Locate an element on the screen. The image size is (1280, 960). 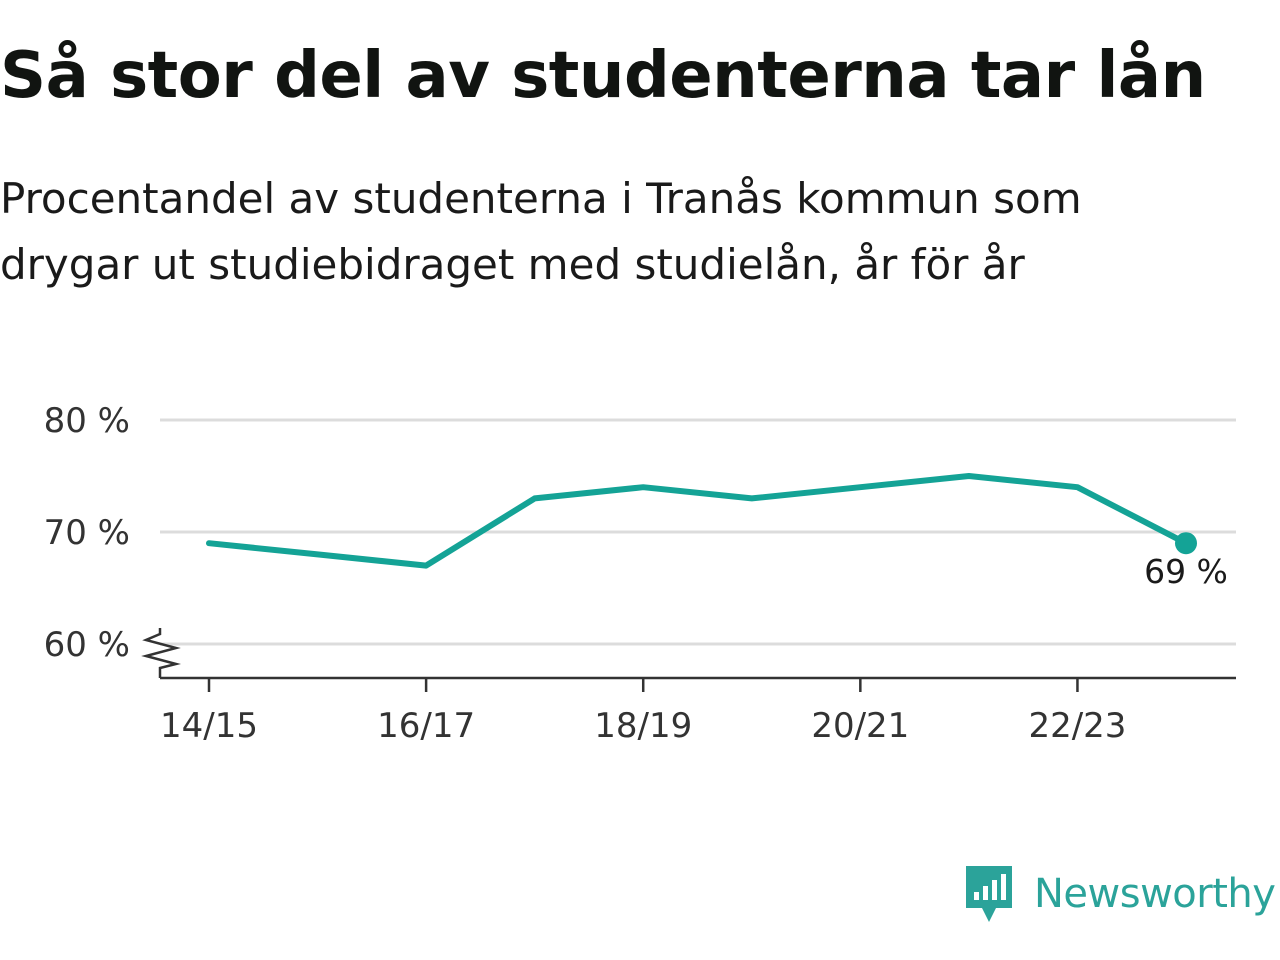
y-tick-label-60: 60 % is located at coordinates (87, 645).